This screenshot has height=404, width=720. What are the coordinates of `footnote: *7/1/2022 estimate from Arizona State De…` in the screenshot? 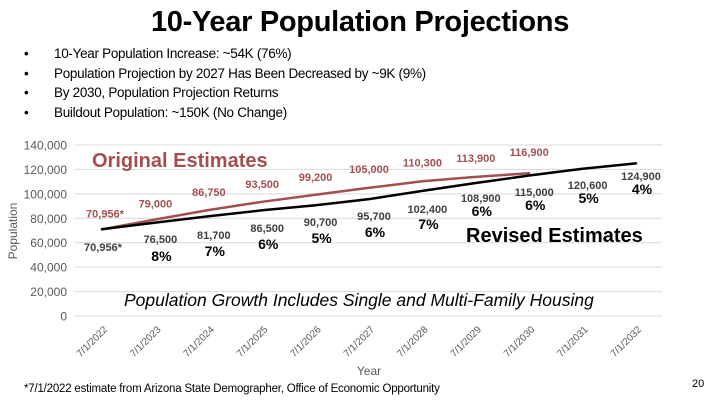 It's located at (232, 389).